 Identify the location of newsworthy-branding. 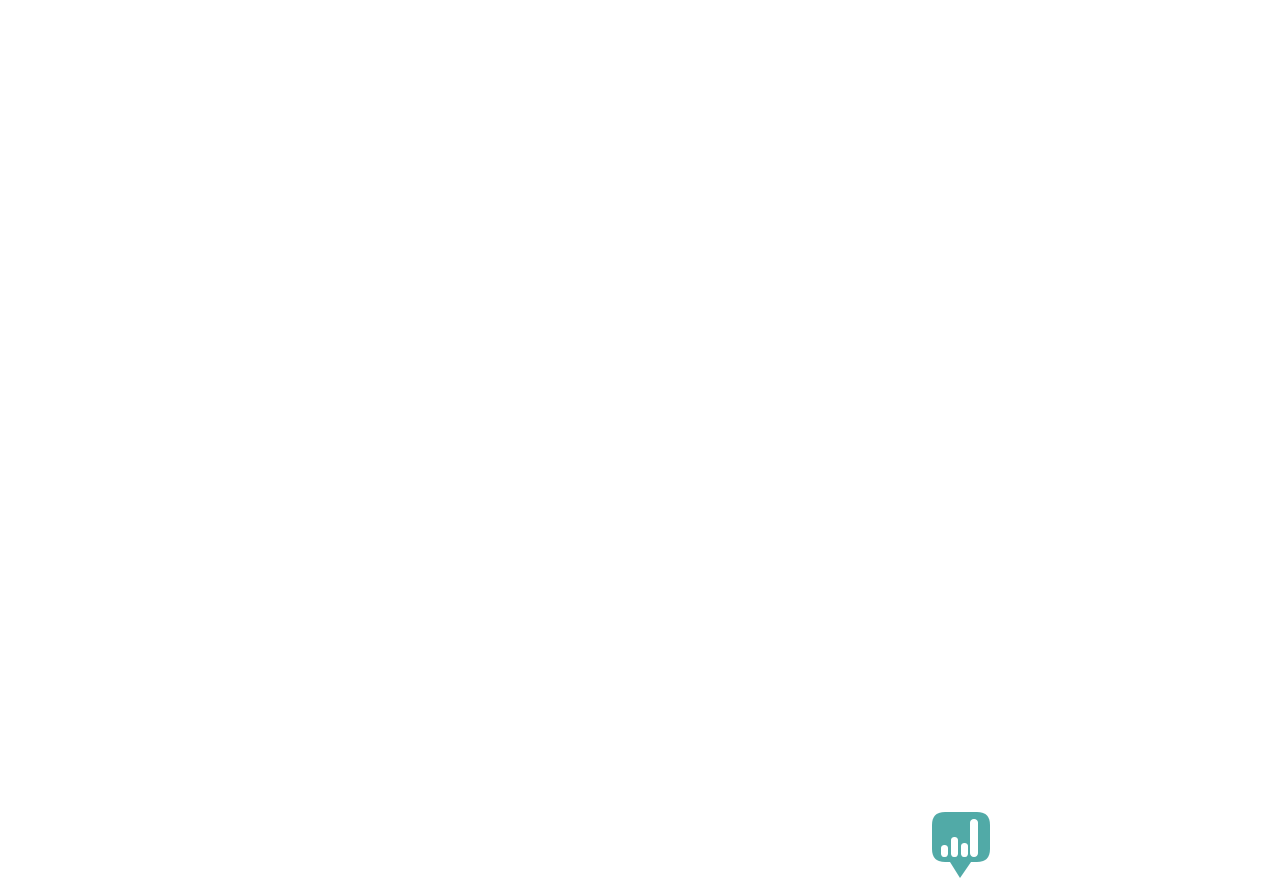
(1097, 843).